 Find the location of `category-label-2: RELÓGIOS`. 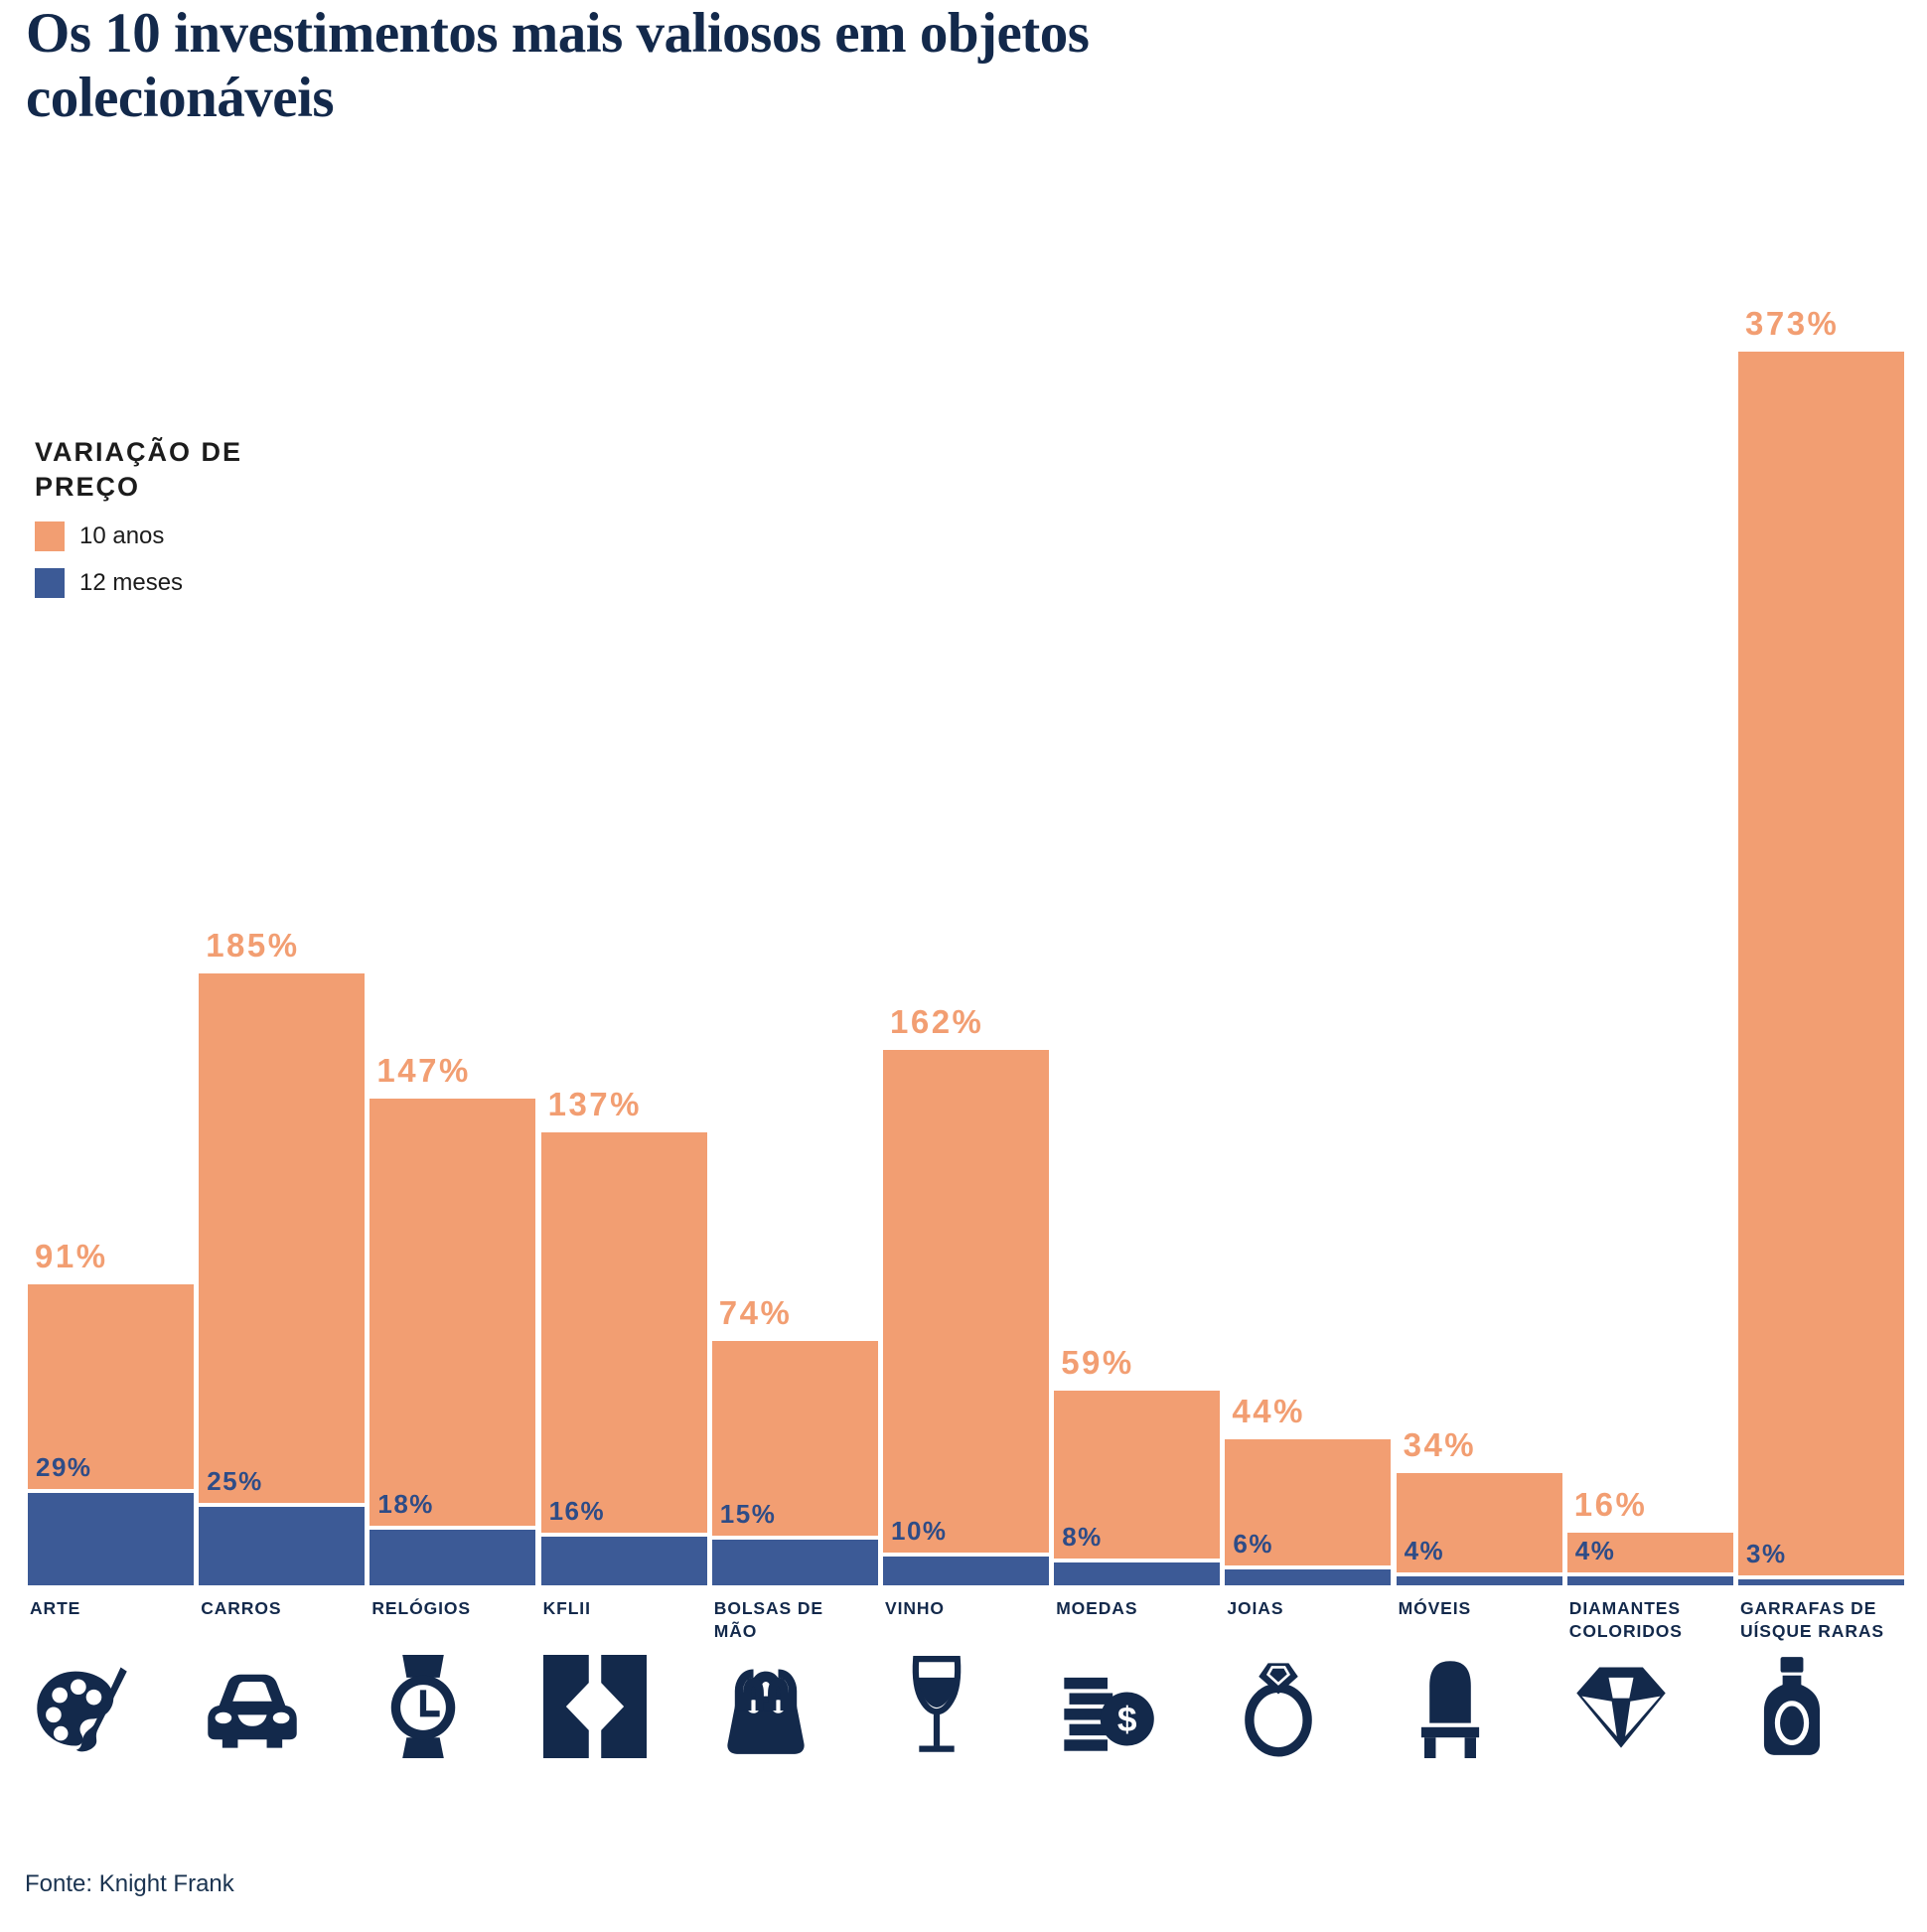

category-label-2: RELÓGIOS is located at coordinates (421, 1608).